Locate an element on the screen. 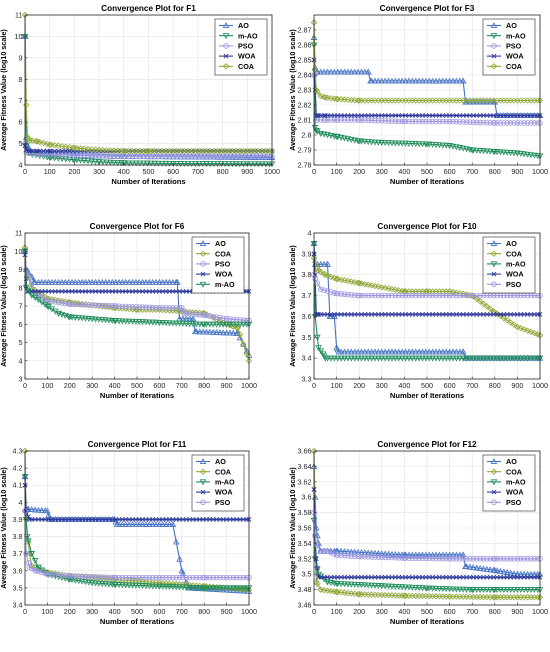 The image size is (550, 652). legend-label: AO is located at coordinates (511, 25).